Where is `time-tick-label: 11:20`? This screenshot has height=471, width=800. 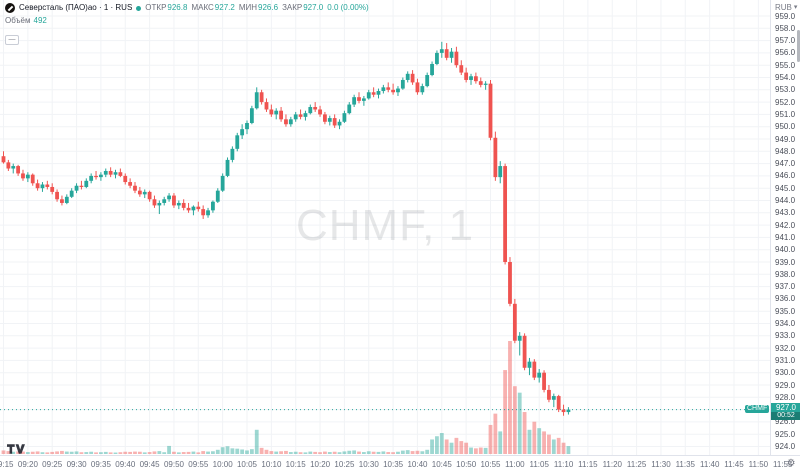 time-tick-label: 11:20 is located at coordinates (612, 464).